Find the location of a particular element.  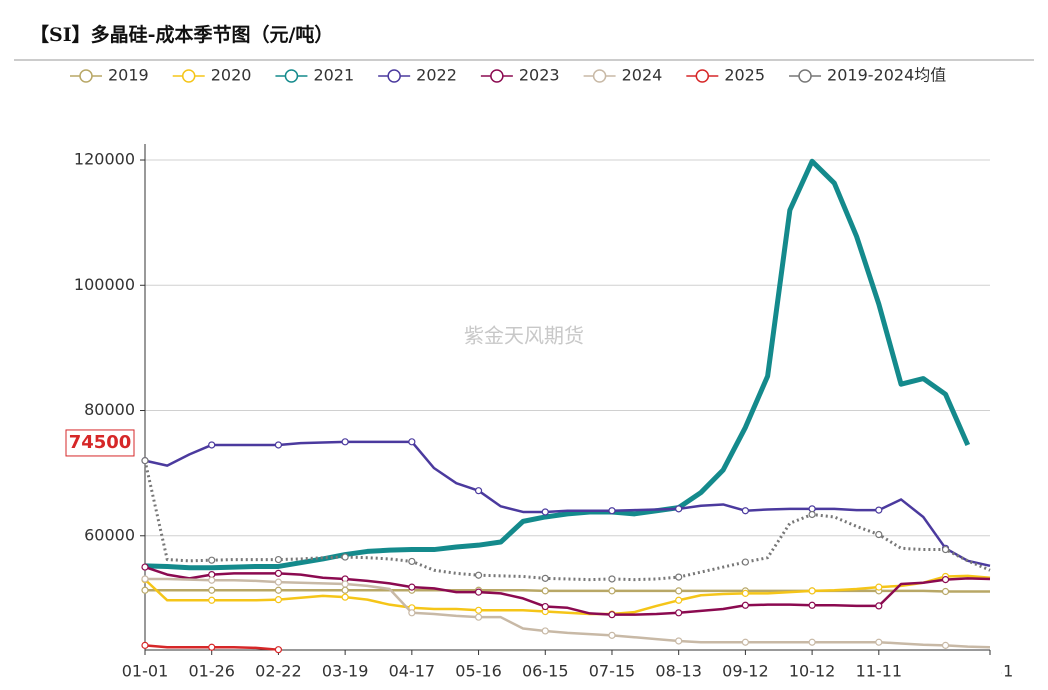

current-value-label: 74500 is located at coordinates (100, 442).